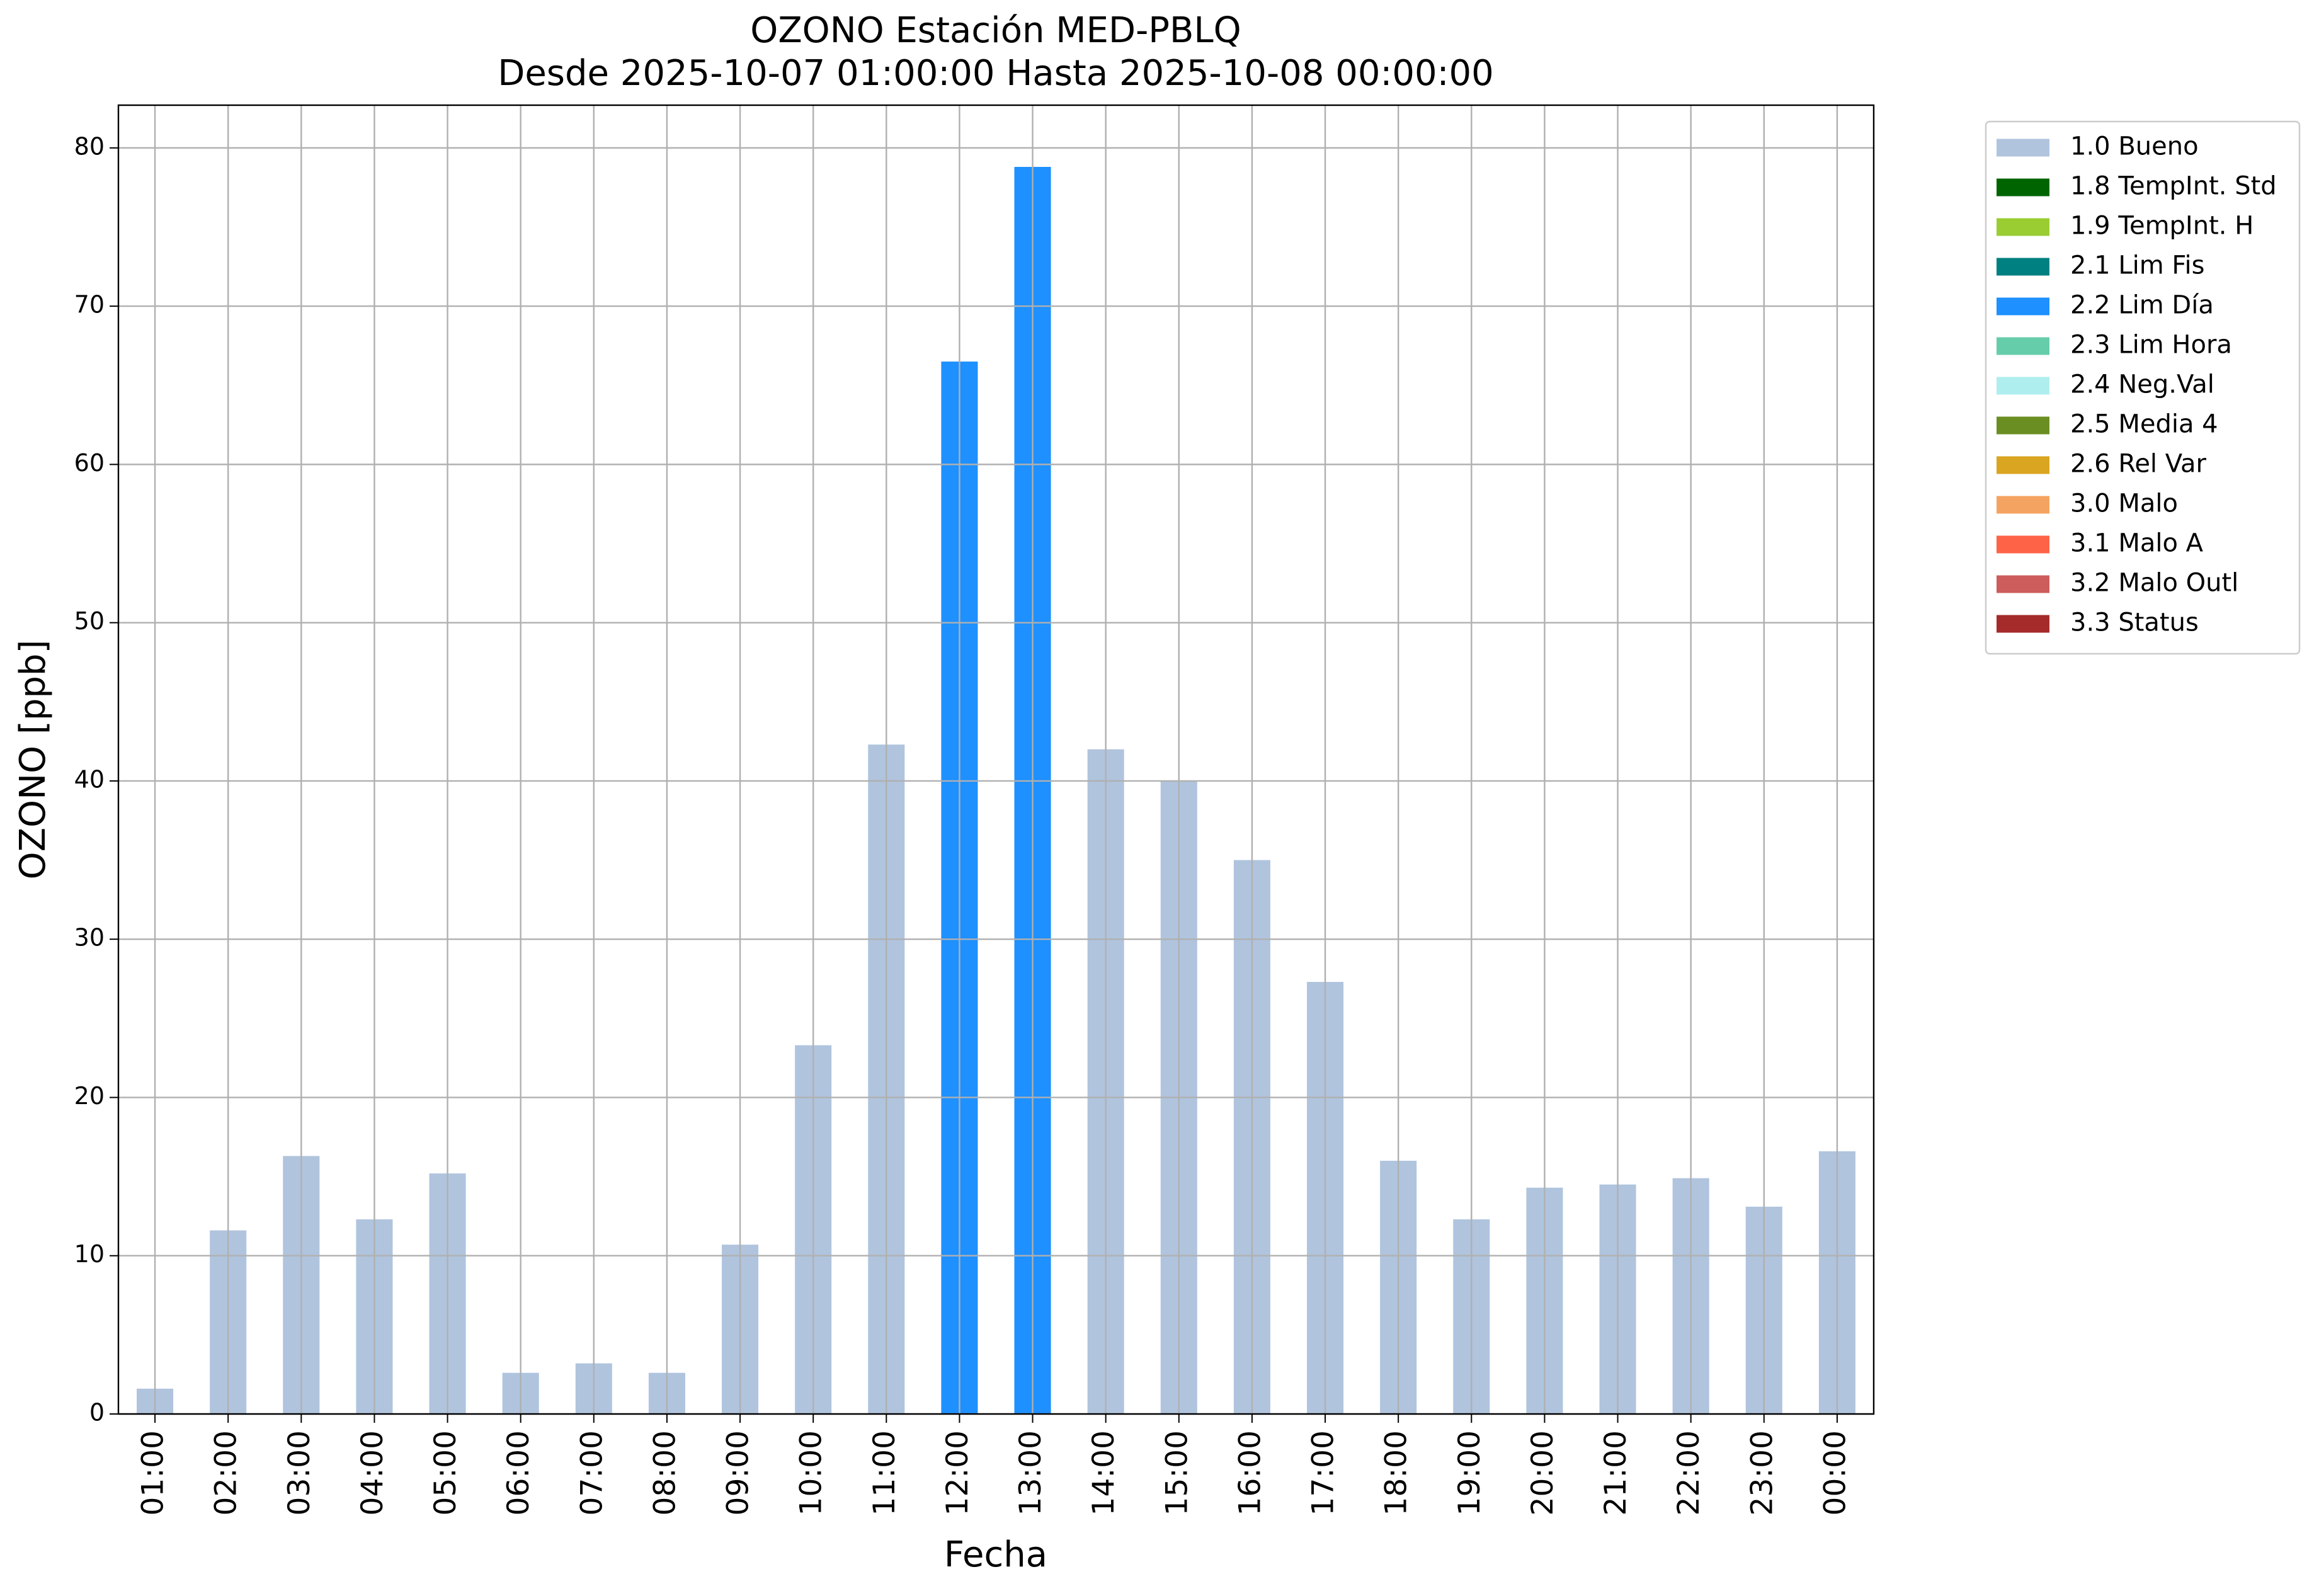  What do you see at coordinates (2151, 345) in the screenshot?
I see `legend-label: 2.3 Lim Hora` at bounding box center [2151, 345].